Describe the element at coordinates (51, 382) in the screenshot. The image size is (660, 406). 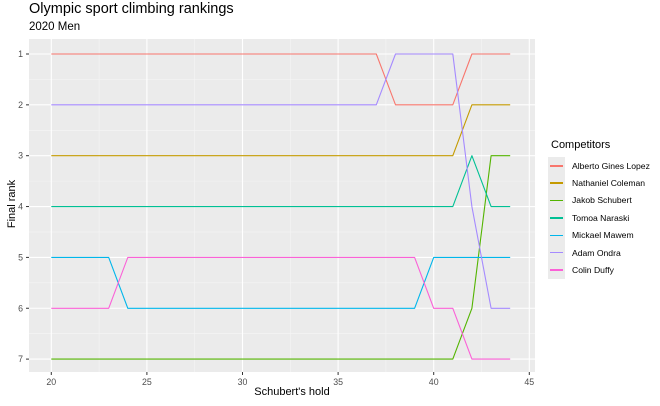
I see `x-tick-label: 20` at that location.